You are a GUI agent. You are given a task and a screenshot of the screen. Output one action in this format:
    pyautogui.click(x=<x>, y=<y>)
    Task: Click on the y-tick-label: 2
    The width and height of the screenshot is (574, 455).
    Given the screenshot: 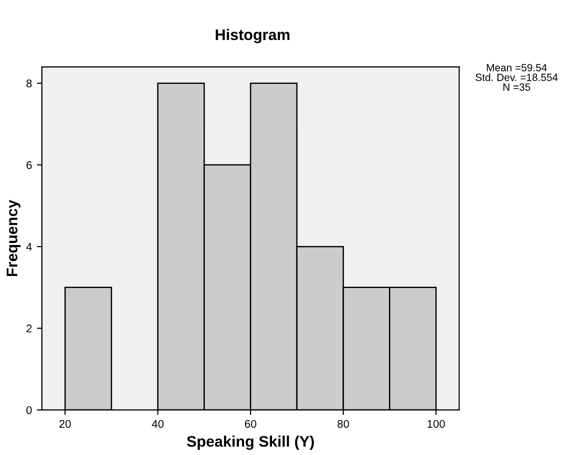 What is the action you would take?
    pyautogui.click(x=29, y=328)
    